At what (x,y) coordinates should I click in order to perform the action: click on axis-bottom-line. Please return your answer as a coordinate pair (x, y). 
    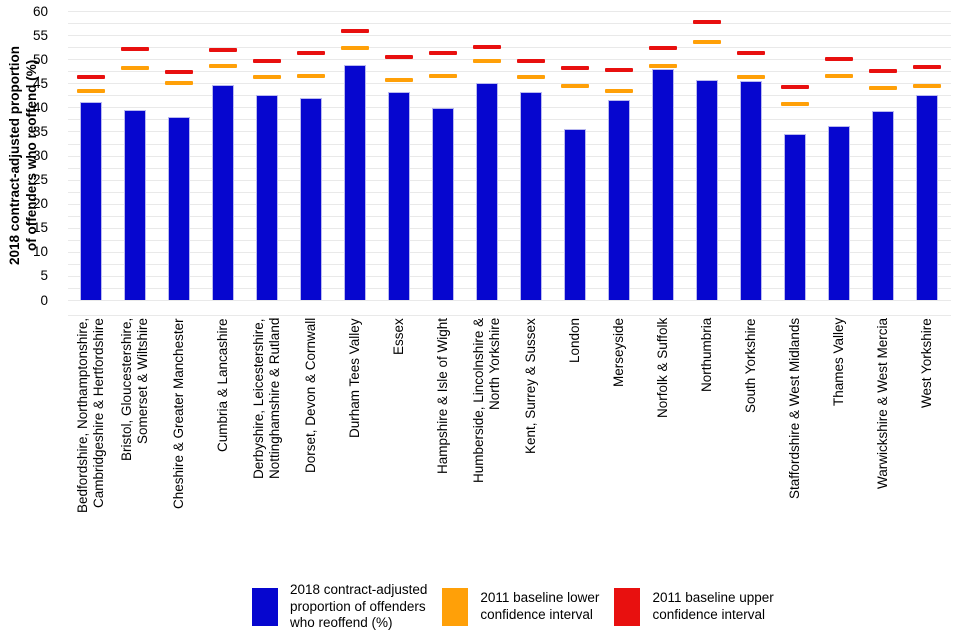
    Looking at the image, I should click on (509, 315).